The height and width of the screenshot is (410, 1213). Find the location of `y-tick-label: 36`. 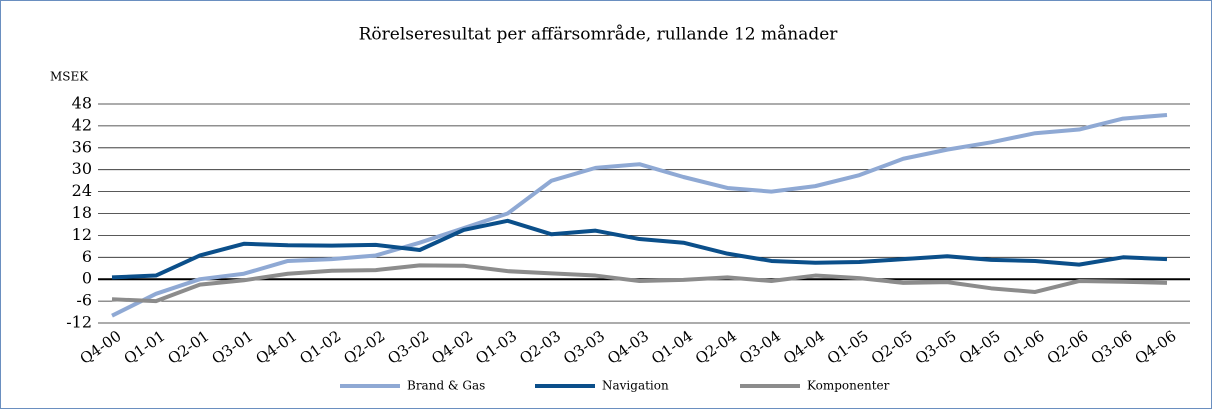

y-tick-label: 36 is located at coordinates (82, 146).